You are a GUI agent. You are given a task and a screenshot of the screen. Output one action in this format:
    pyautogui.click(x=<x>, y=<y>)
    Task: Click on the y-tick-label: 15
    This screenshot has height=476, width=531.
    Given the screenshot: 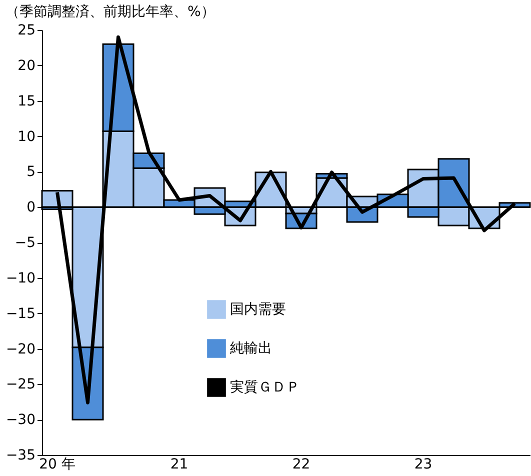 What is the action you would take?
    pyautogui.click(x=27, y=101)
    